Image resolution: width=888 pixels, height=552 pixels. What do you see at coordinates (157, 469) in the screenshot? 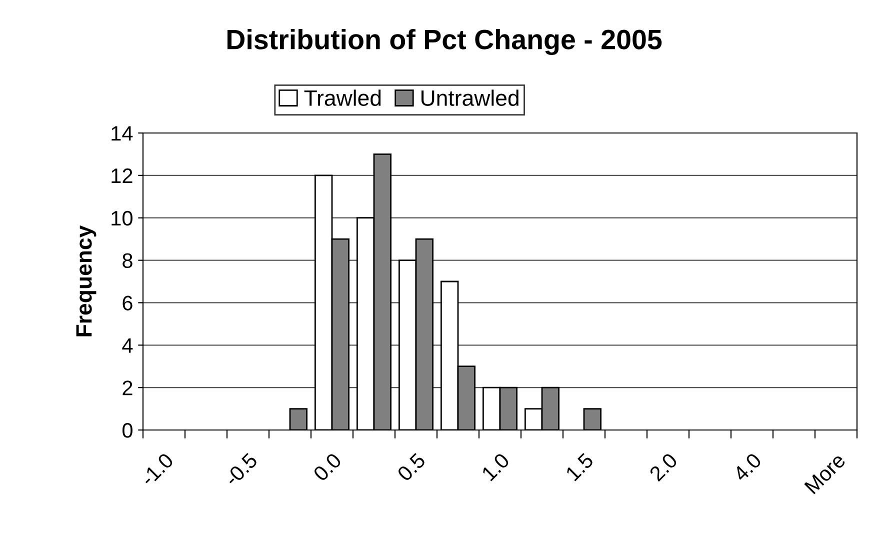
I see `x-tick-label: -1.0` at bounding box center [157, 469].